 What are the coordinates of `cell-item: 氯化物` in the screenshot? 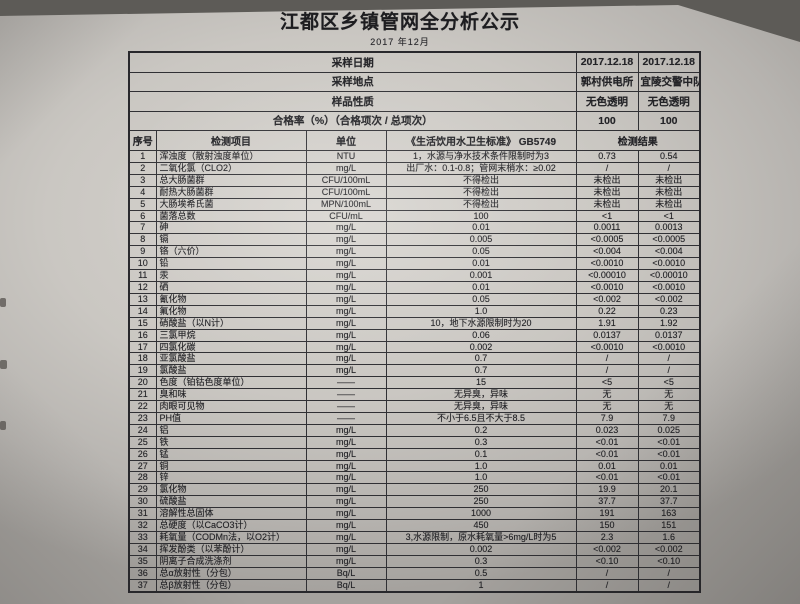 It's located at (231, 490).